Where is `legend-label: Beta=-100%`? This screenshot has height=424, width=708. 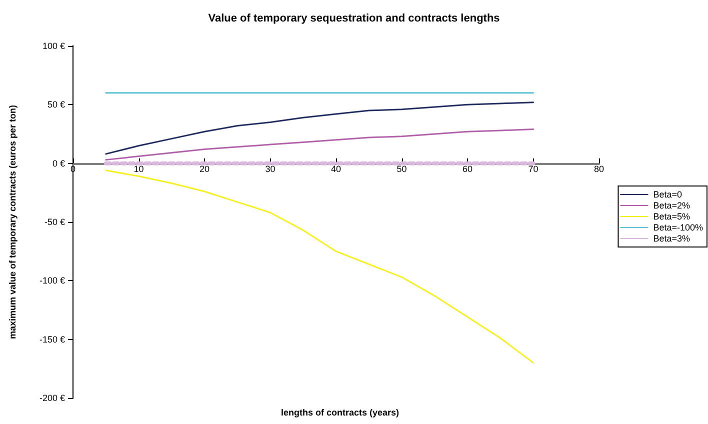 legend-label: Beta=-100% is located at coordinates (678, 227).